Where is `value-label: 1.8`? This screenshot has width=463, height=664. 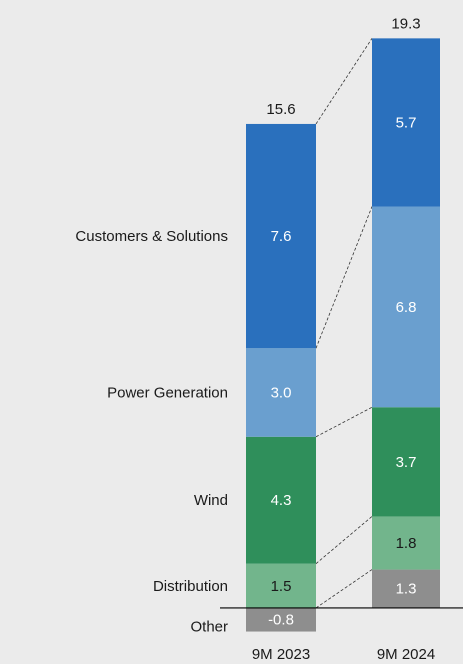 value-label: 1.8 is located at coordinates (406, 543).